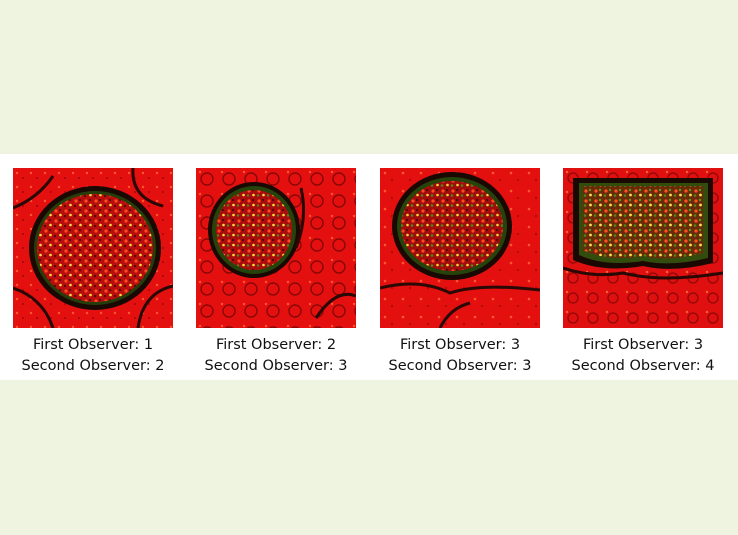  I want to click on figure-panel-2: First Observer: 2 Second Observer: 3, so click(276, 272).